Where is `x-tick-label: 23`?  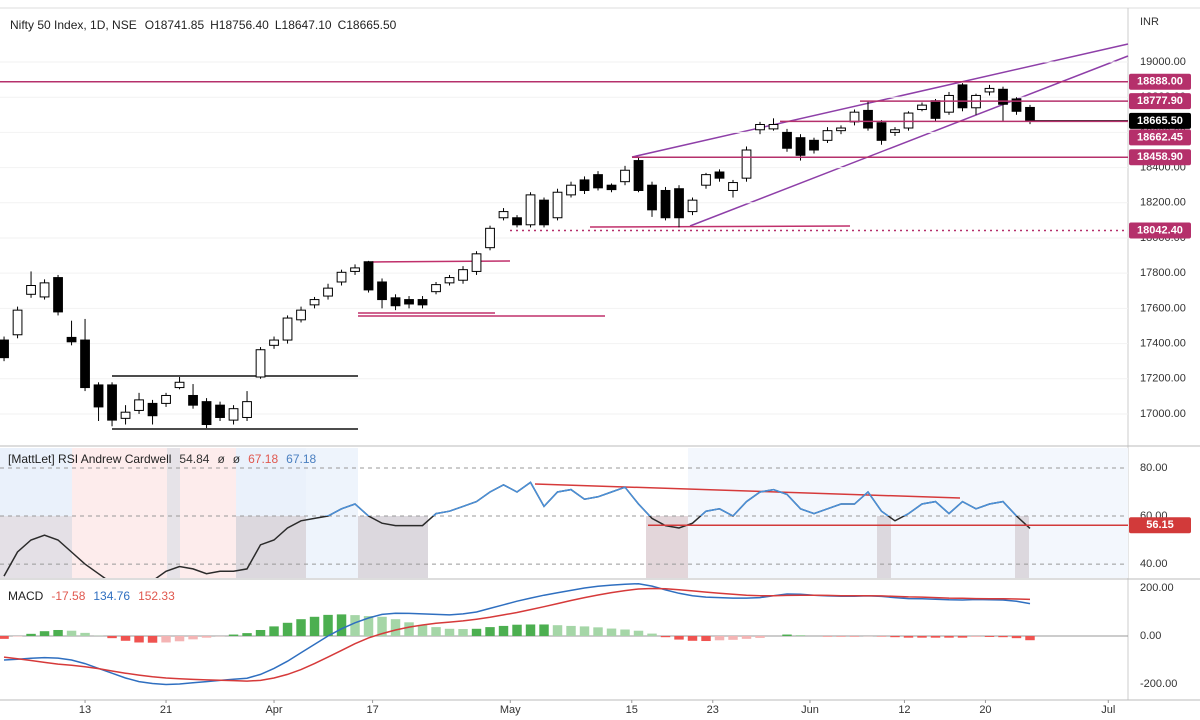 x-tick-label: 23 is located at coordinates (713, 710).